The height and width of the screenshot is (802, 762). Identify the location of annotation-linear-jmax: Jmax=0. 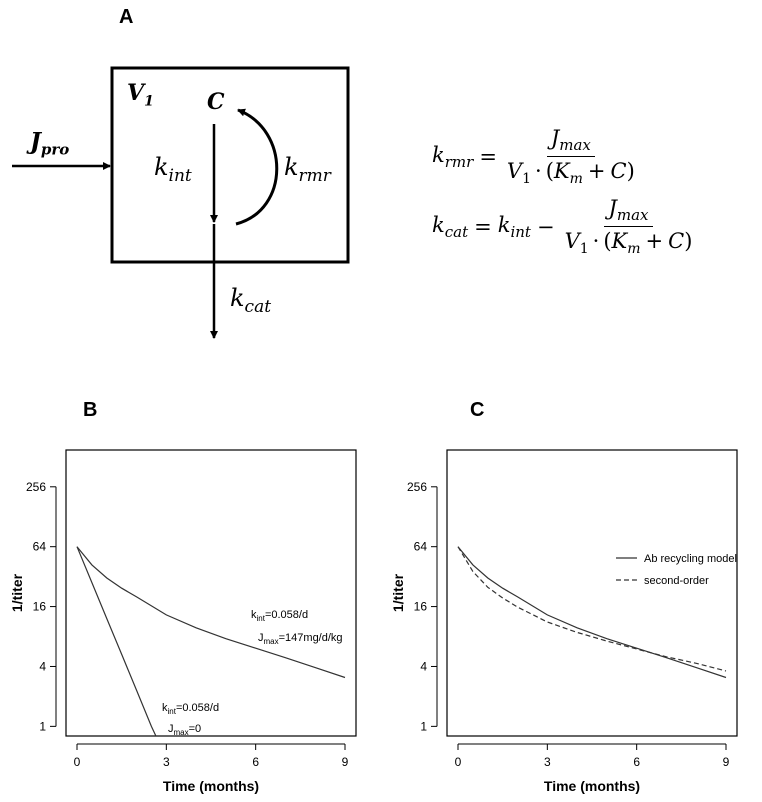
(184, 730).